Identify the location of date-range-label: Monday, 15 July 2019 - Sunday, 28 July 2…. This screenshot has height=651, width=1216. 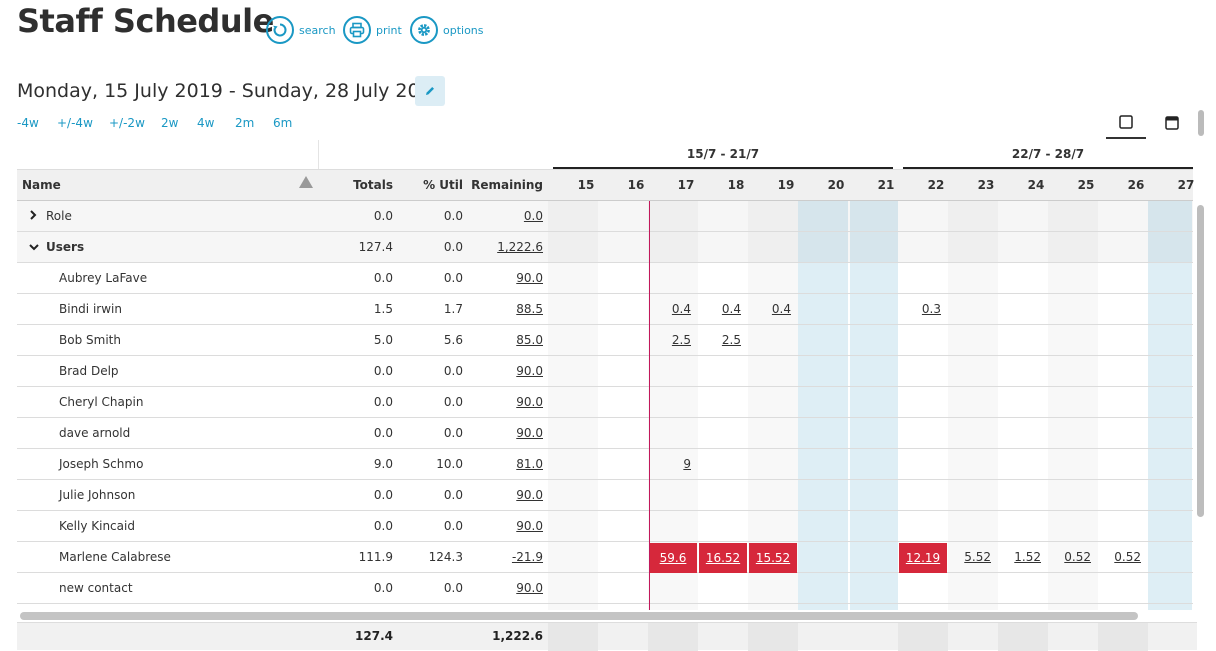
(230, 91).